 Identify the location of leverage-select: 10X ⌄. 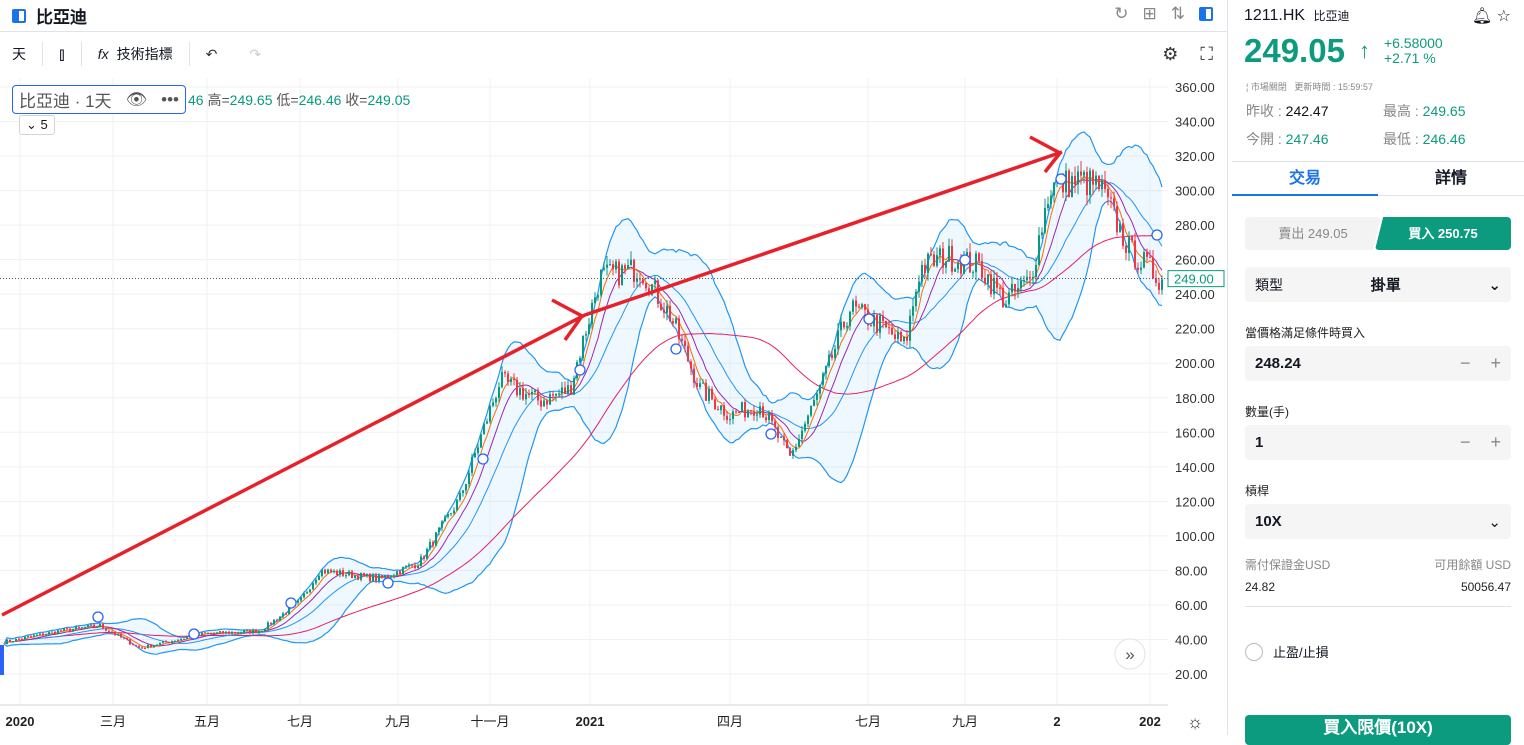
(1378, 521).